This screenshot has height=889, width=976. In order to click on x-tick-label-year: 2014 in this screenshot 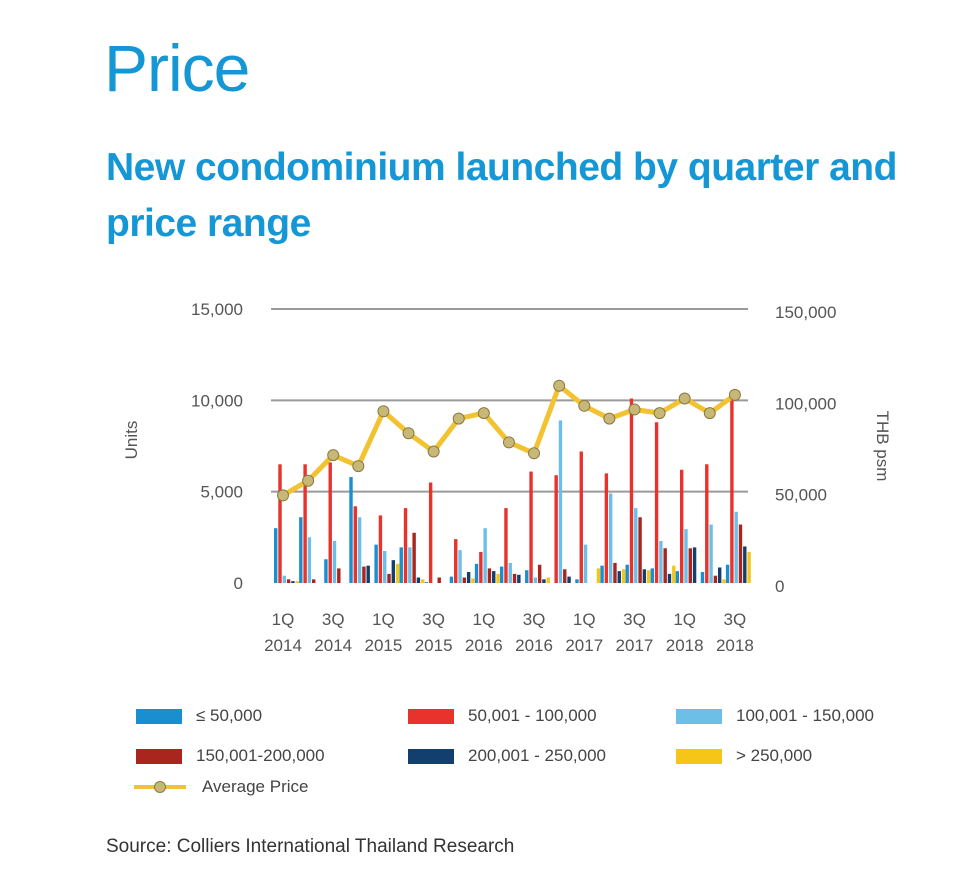, I will do `click(283, 645)`.